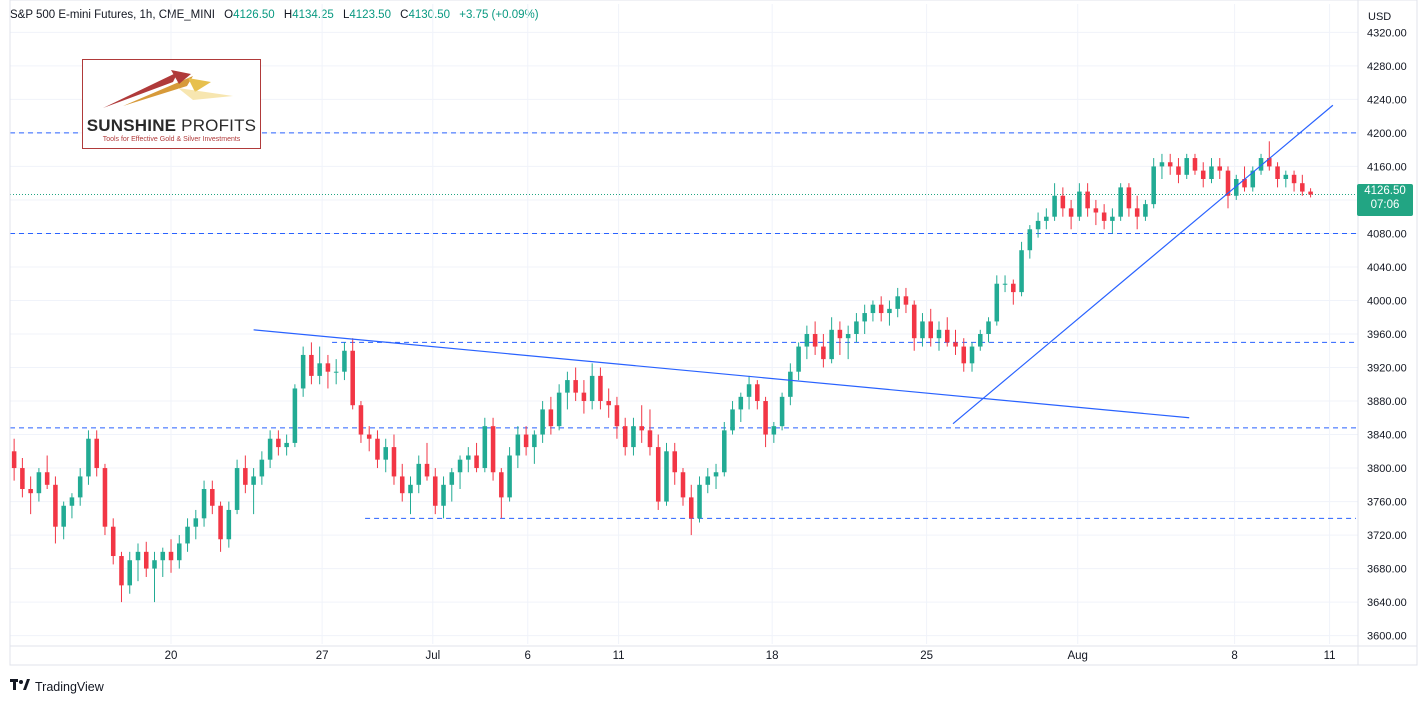 The height and width of the screenshot is (704, 1427). What do you see at coordinates (1143, 264) in the screenshot?
I see `trendline` at bounding box center [1143, 264].